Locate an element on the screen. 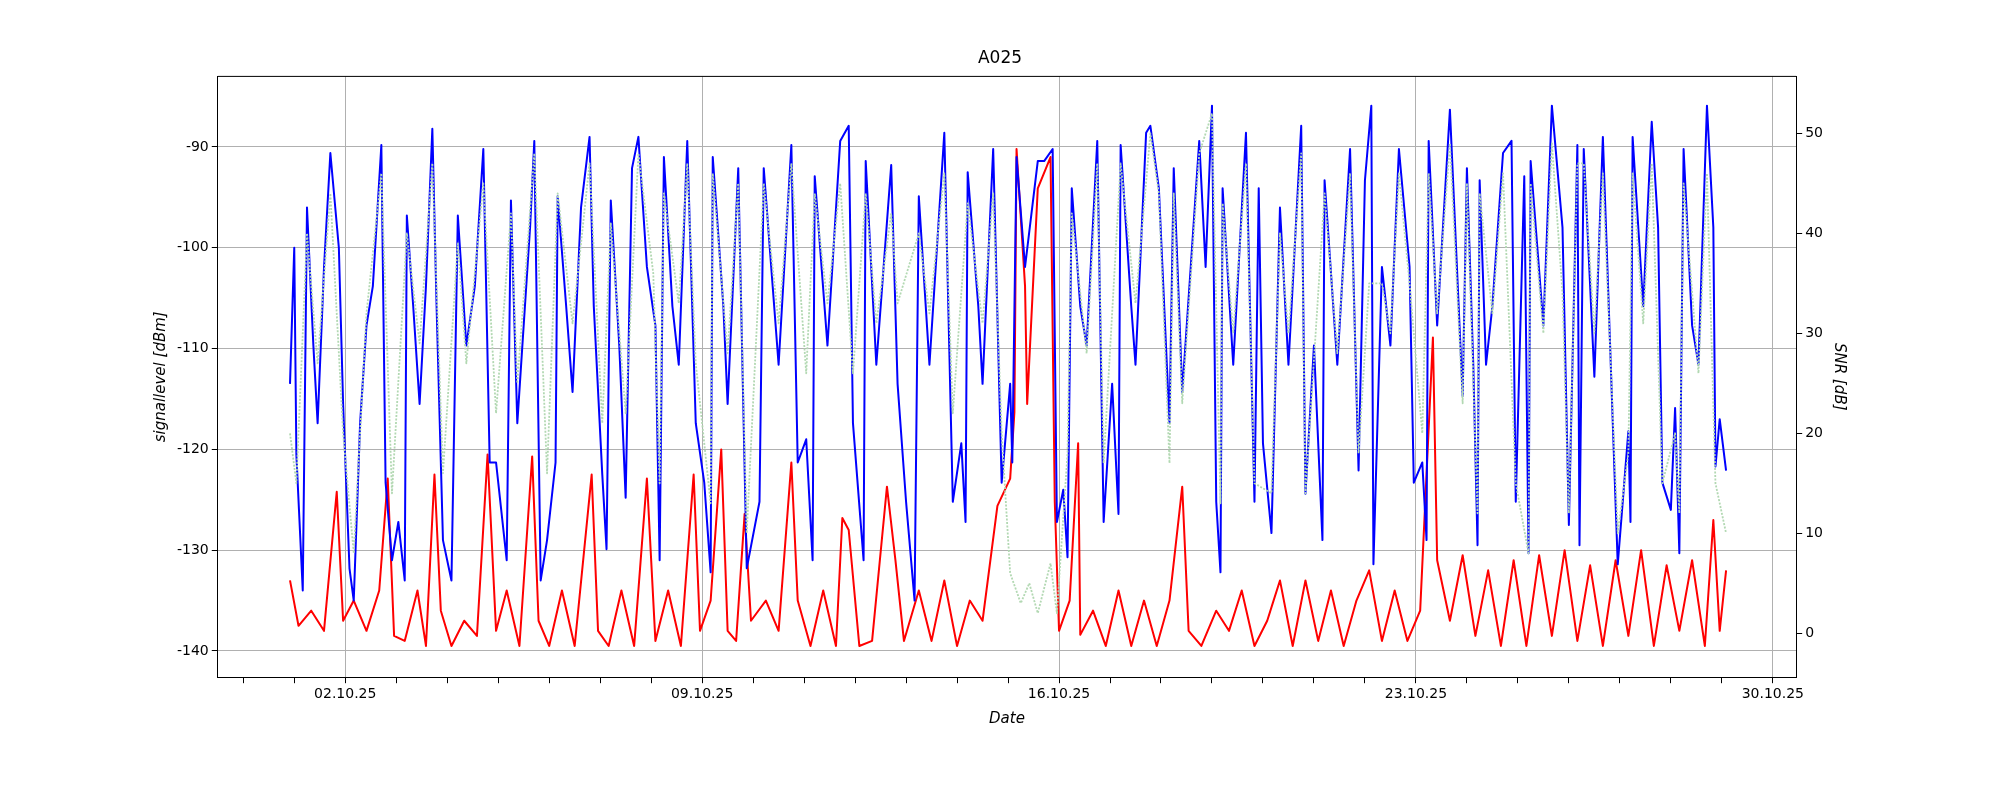  y2-tick-label: 30 is located at coordinates (1814, 331).